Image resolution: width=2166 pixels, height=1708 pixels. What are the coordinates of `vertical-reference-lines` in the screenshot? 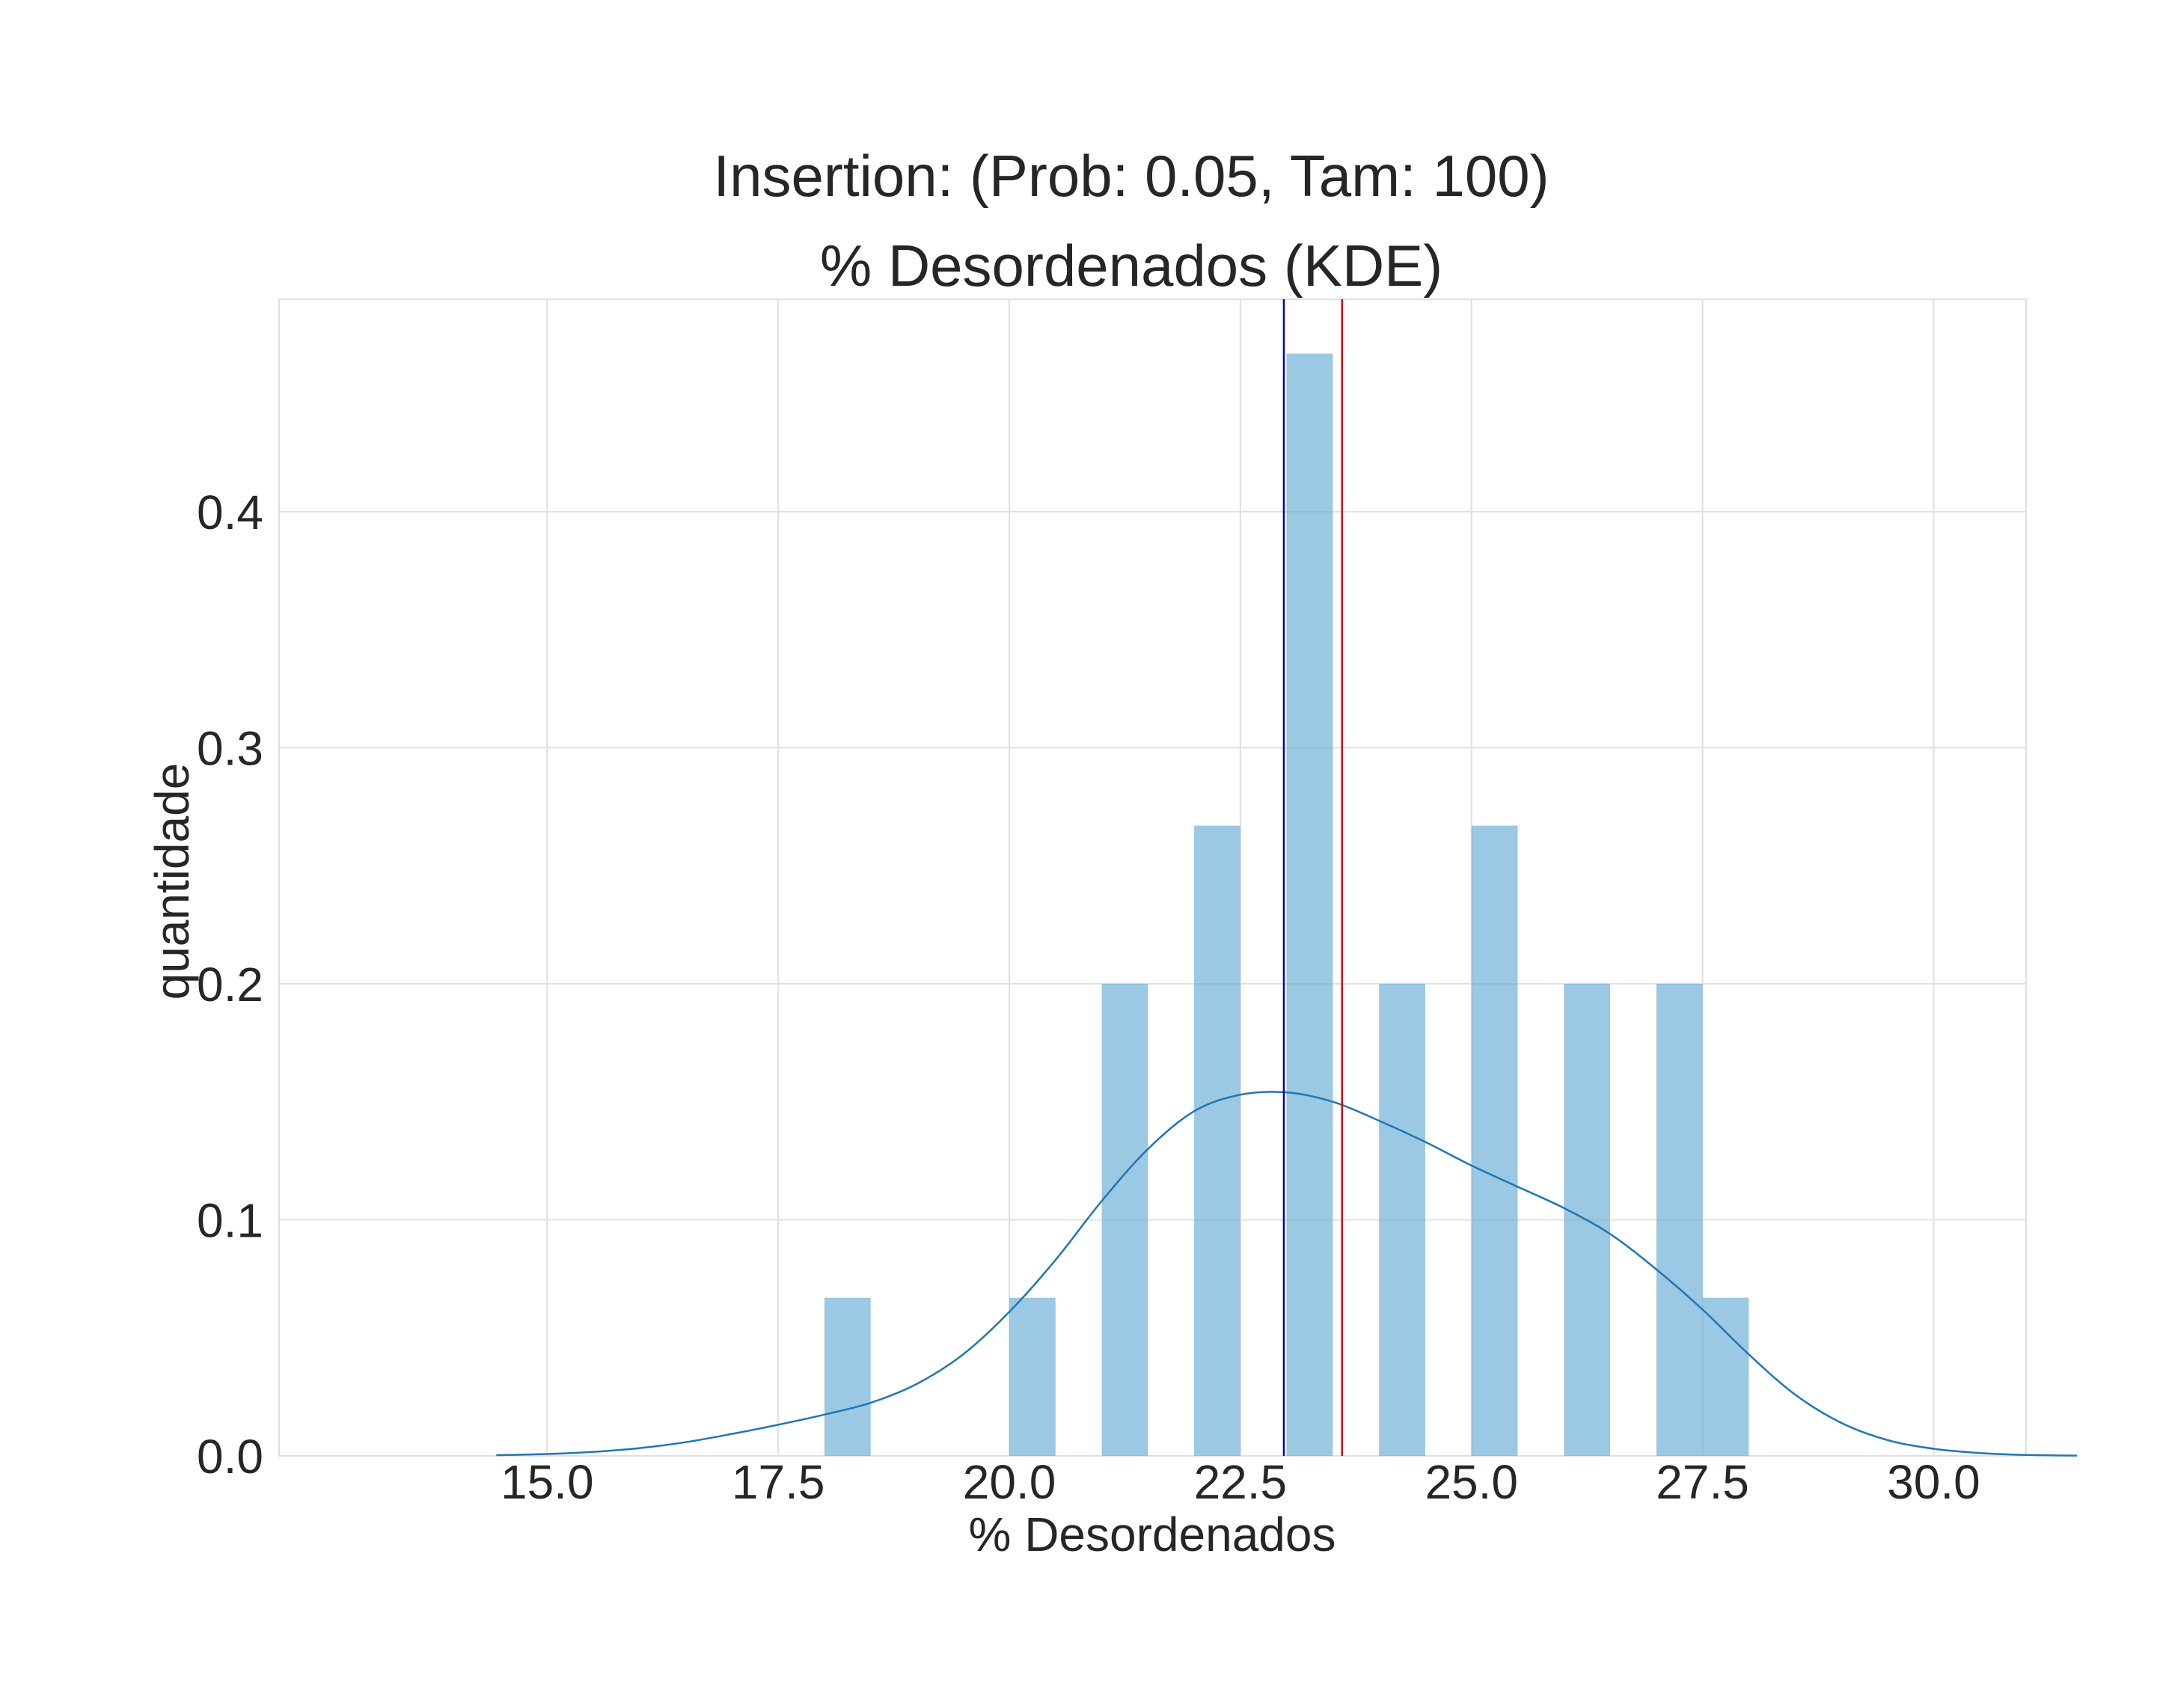 It's located at (1313, 877).